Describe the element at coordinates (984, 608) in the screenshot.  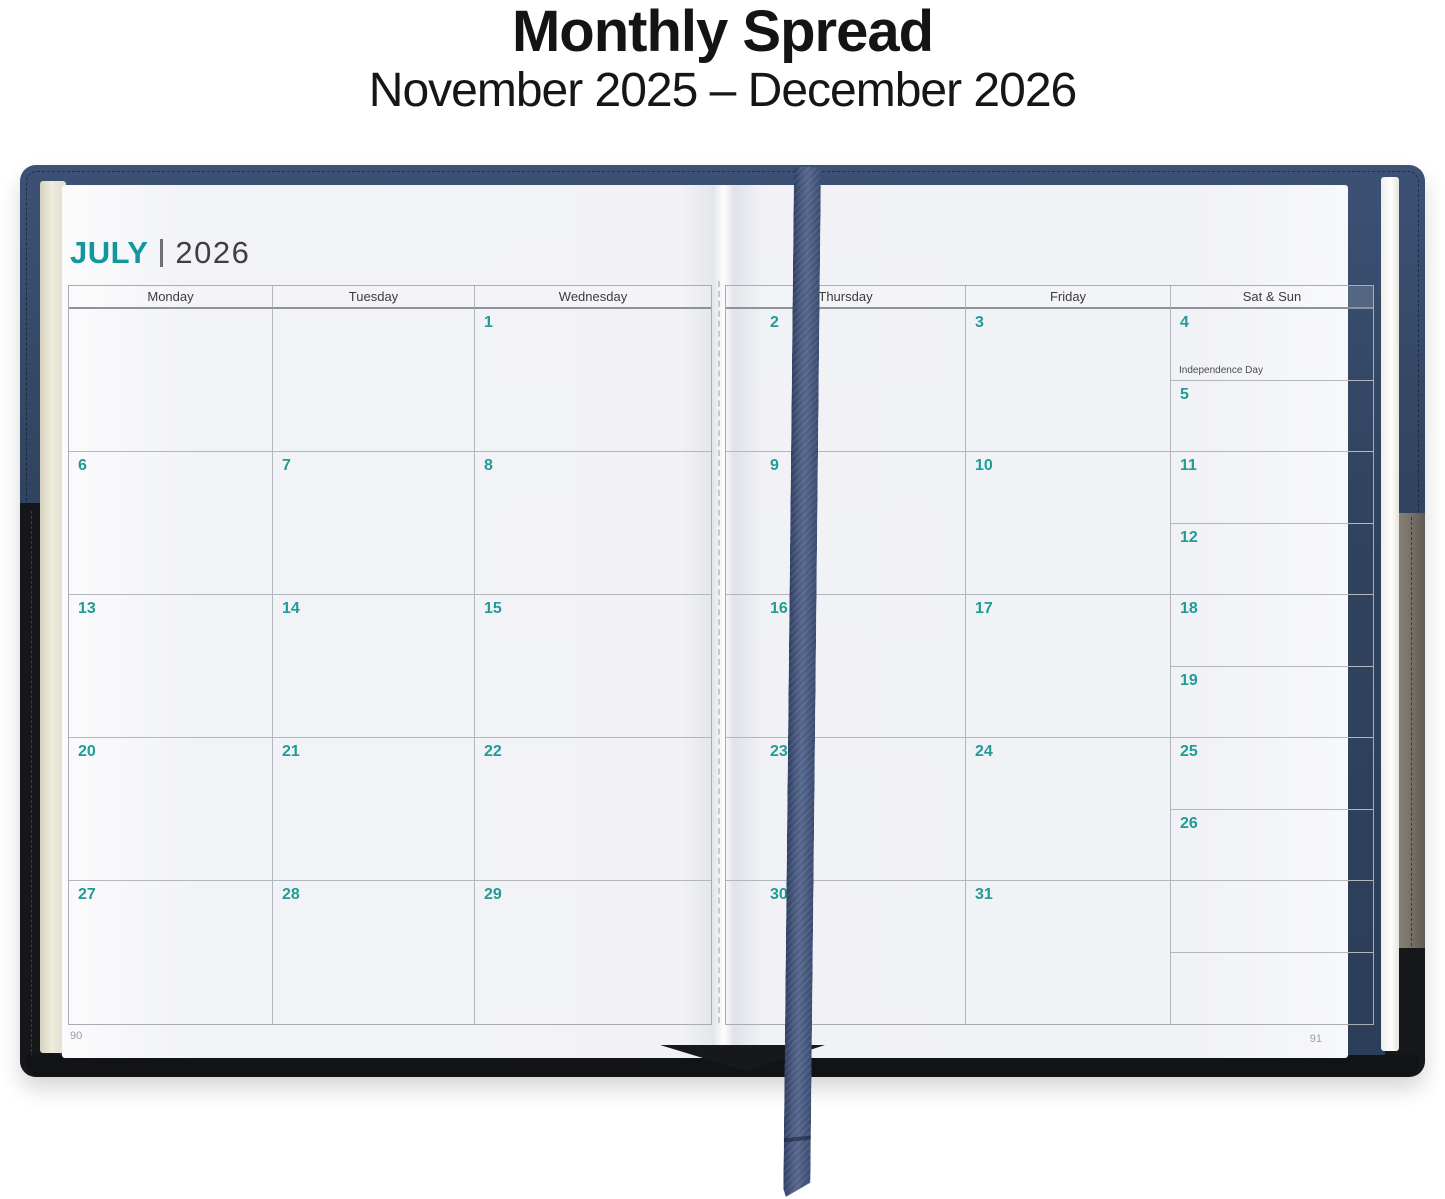
I see `date-number: 17` at that location.